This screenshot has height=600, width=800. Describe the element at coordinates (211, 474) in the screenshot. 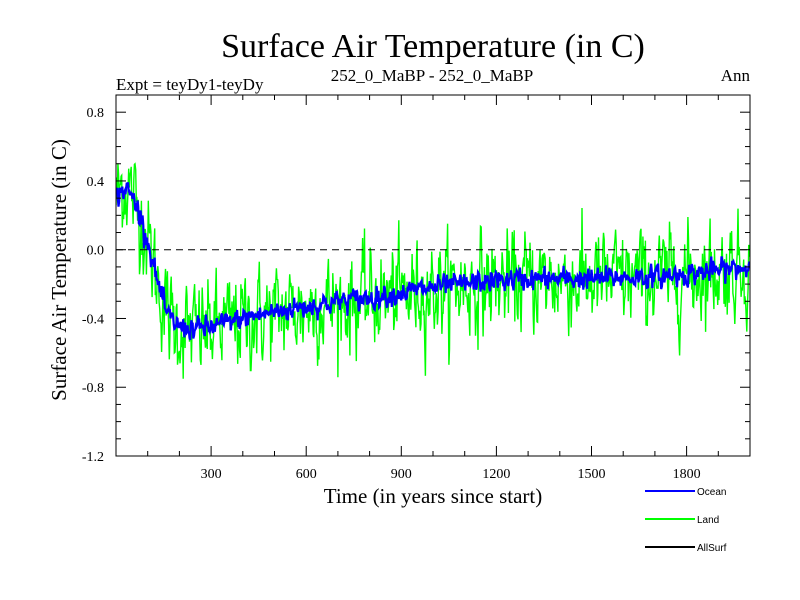

I see `x-tick-label: 300` at that location.